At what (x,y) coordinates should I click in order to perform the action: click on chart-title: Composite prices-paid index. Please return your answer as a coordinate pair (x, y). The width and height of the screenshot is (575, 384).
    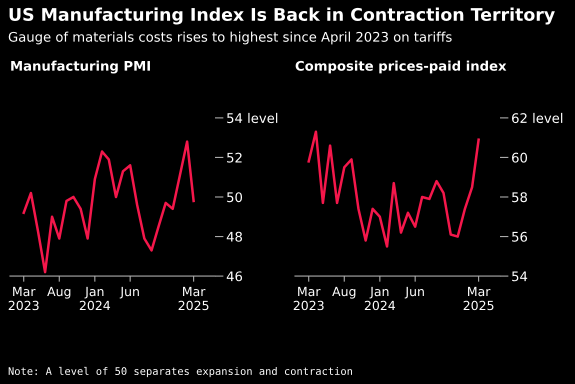
    Looking at the image, I should click on (401, 67).